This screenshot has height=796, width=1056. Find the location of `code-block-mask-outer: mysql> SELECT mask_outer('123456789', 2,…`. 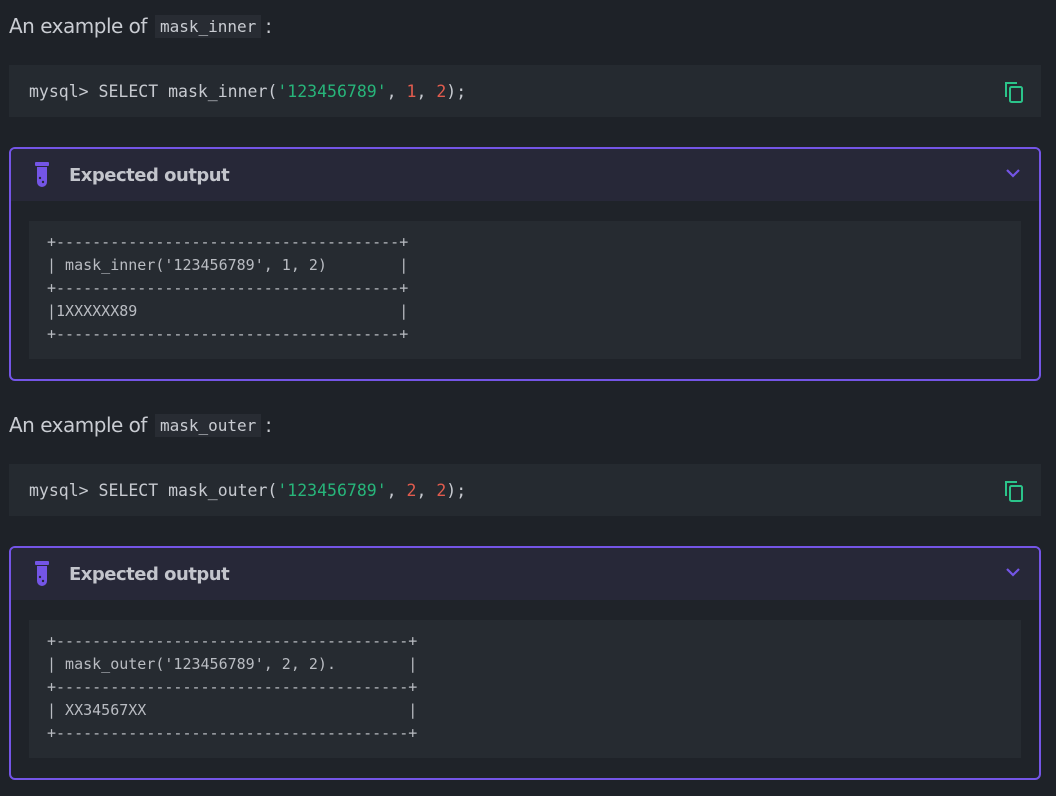

code-block-mask-outer: mysql> SELECT mask_outer('123456789', 2,… is located at coordinates (525, 490).